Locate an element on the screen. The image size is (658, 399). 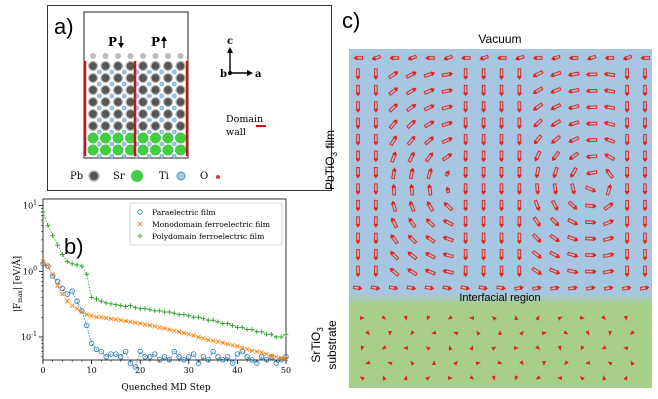
arrow-up-icon is located at coordinates (164, 42).